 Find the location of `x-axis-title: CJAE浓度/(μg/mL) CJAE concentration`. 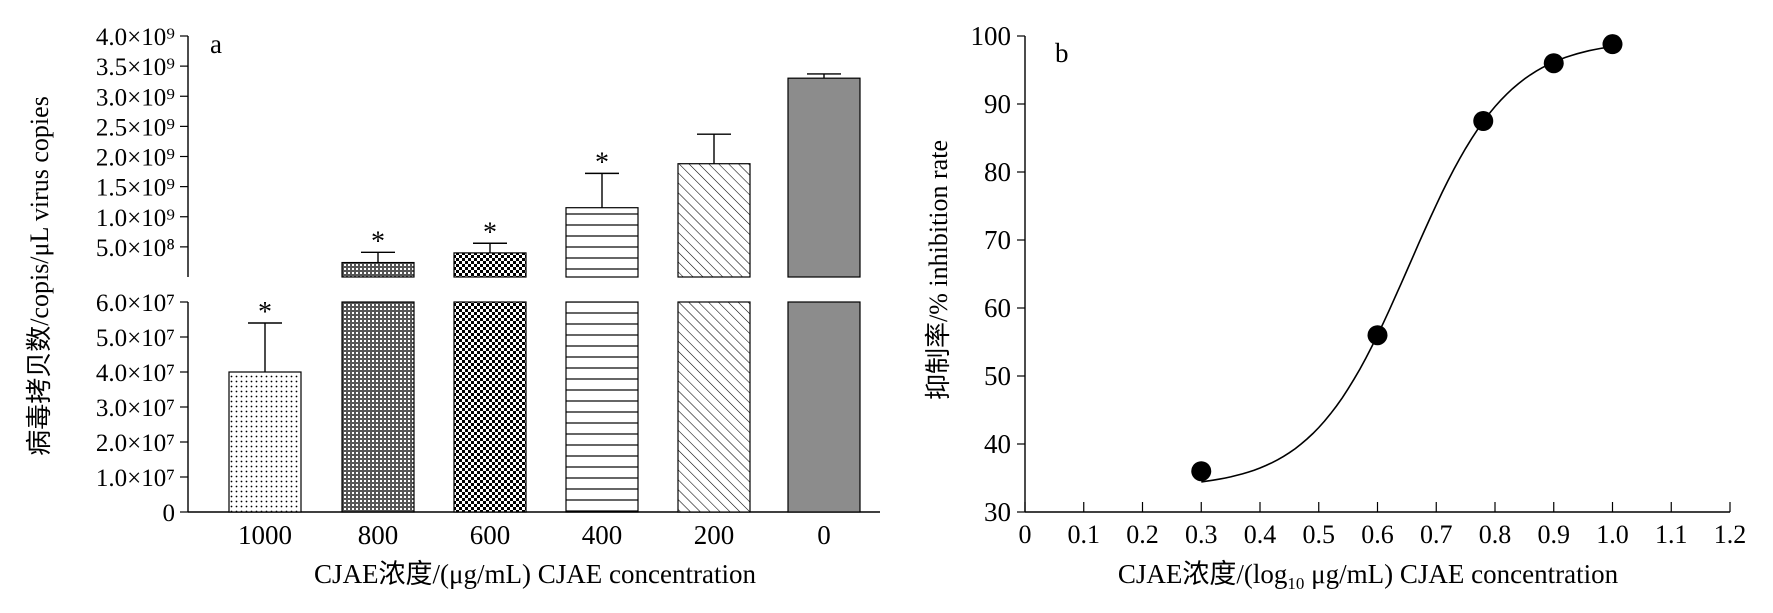

x-axis-title: CJAE浓度/(μg/mL) CJAE concentration is located at coordinates (535, 574).